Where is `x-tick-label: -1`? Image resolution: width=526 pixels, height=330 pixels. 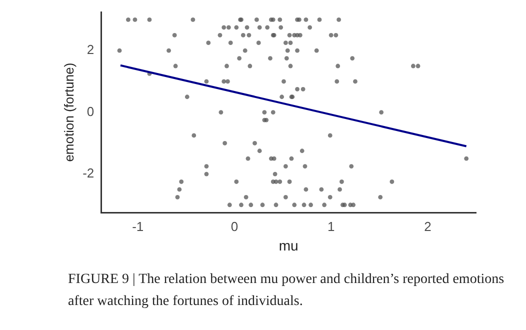
x-tick-label: -1 is located at coordinates (138, 226).